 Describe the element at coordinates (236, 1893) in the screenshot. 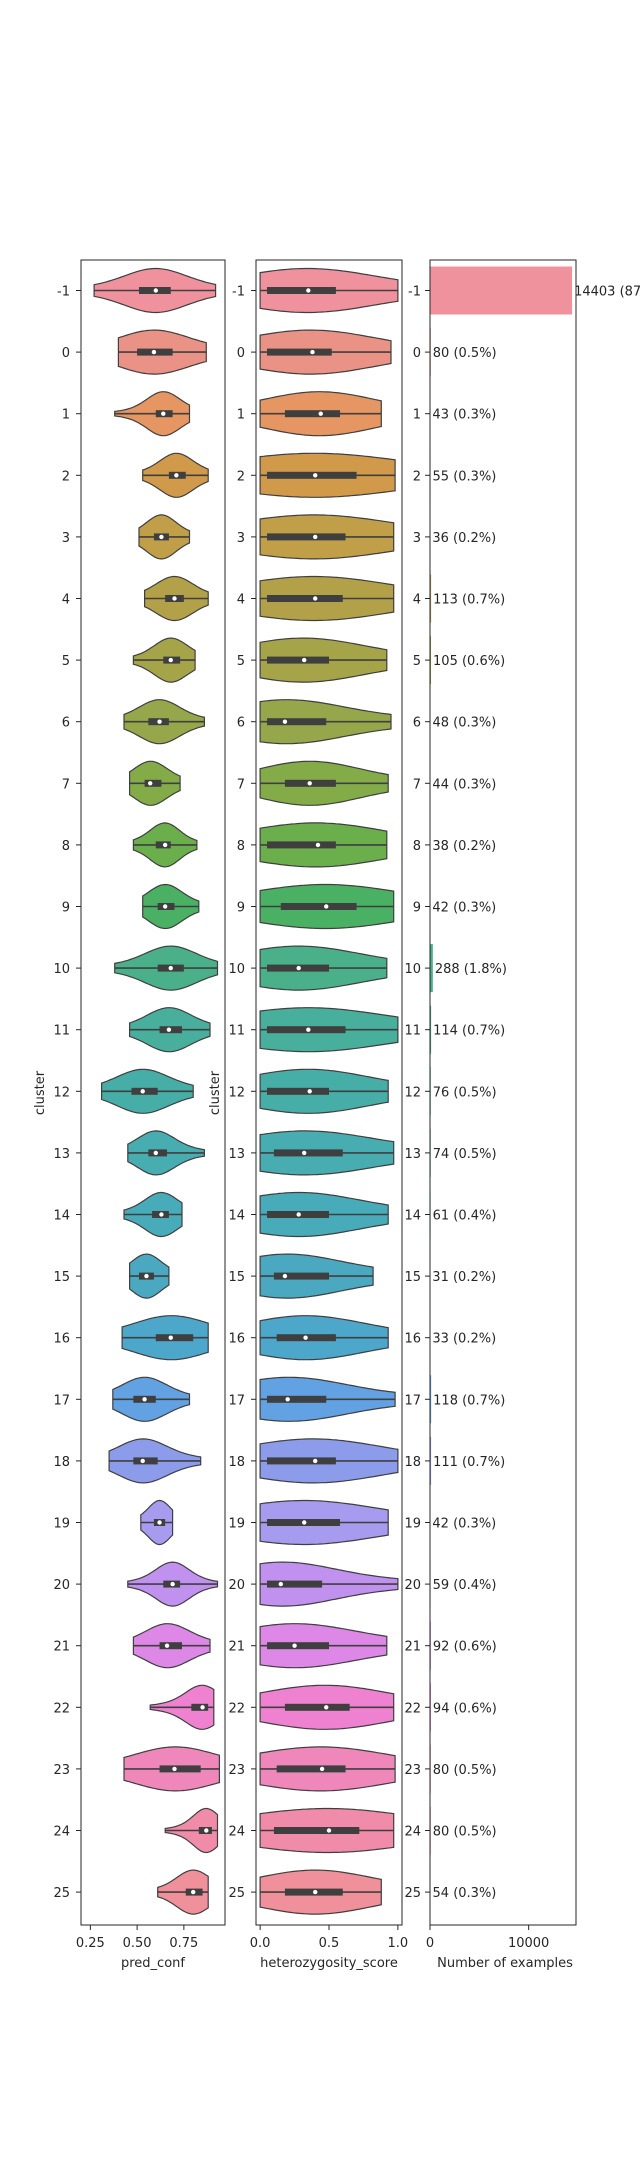

I see `ytick-label-het-25: 25` at that location.